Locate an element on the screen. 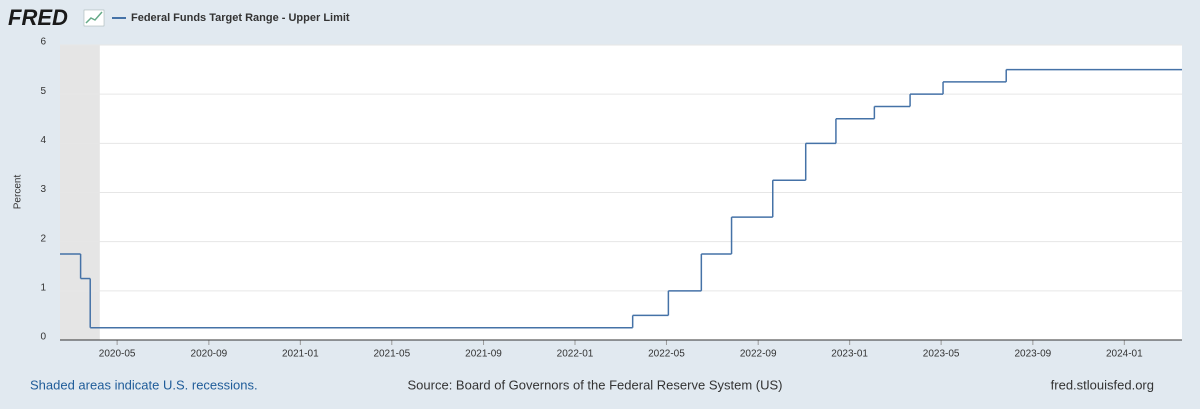 The height and width of the screenshot is (409, 1200). y-tick-label: 0 is located at coordinates (43, 337).